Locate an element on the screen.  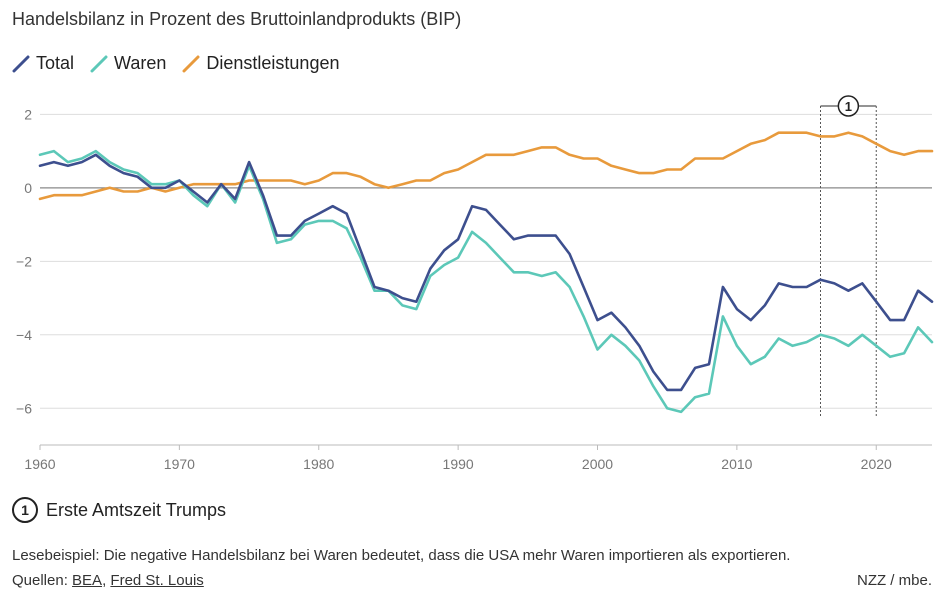
highlight-badge is located at coordinates (848, 106).